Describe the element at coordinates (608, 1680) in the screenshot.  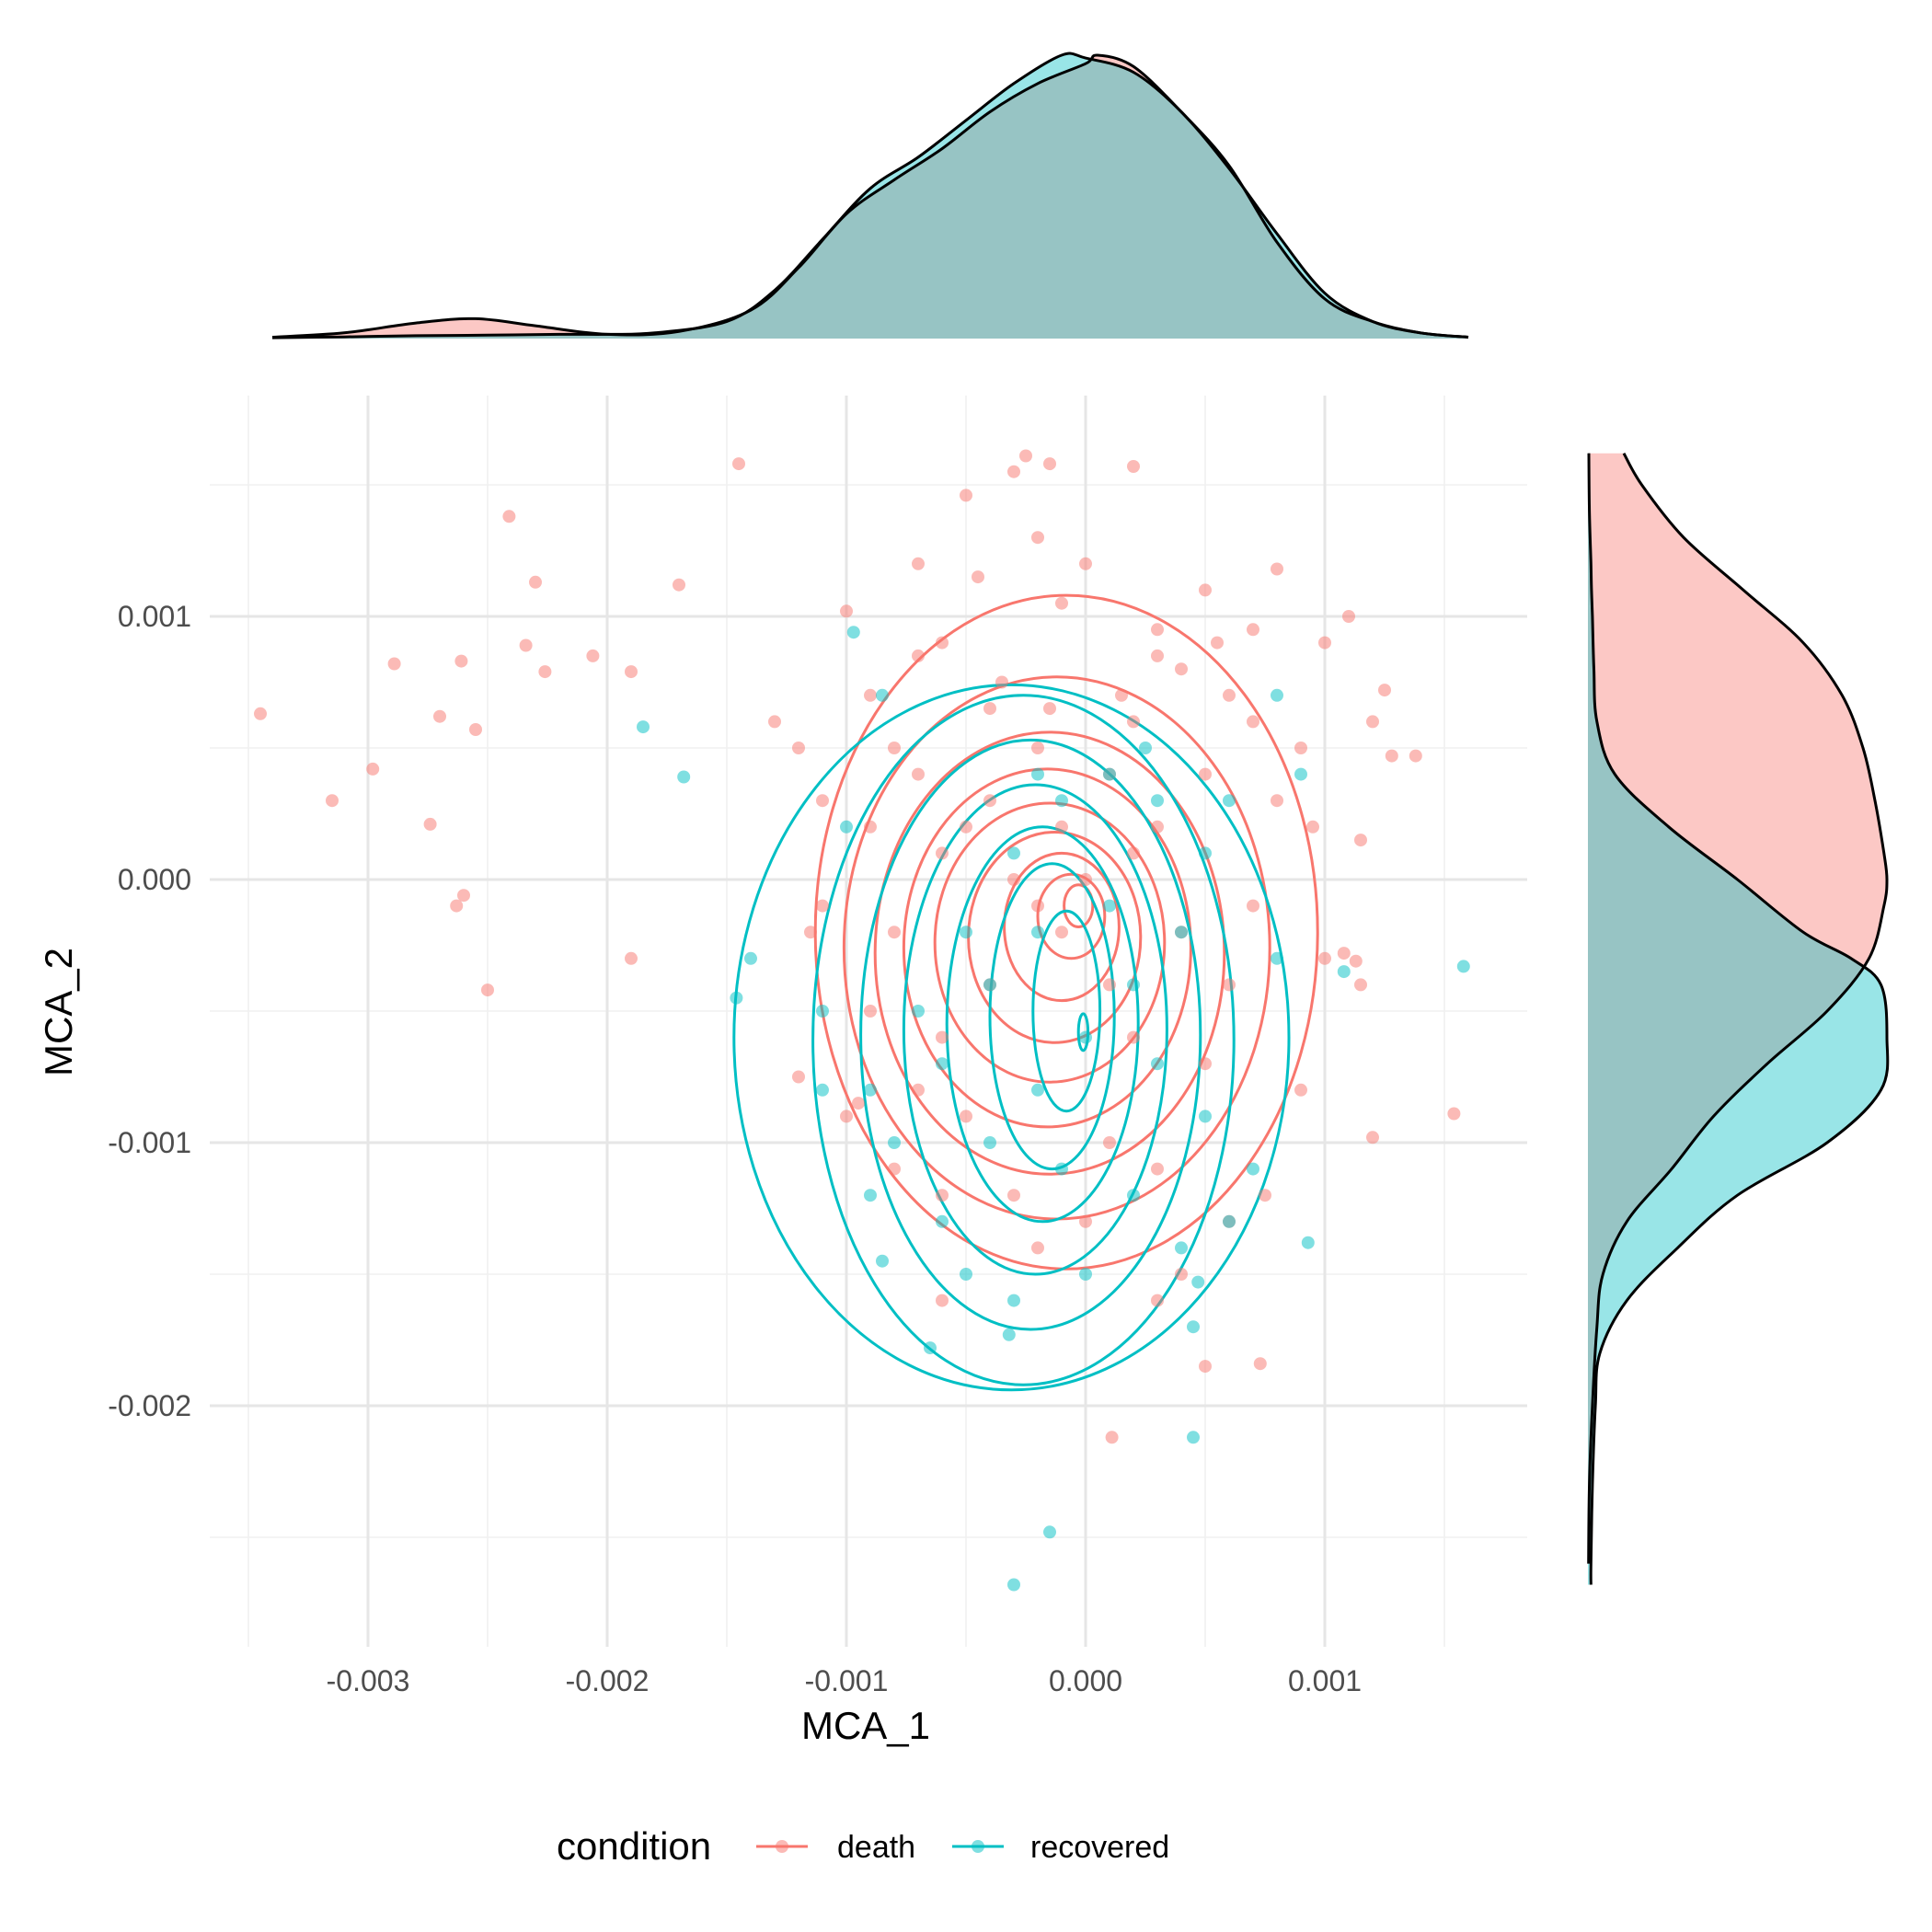
I see `x-tick-label-1: -0.002` at that location.